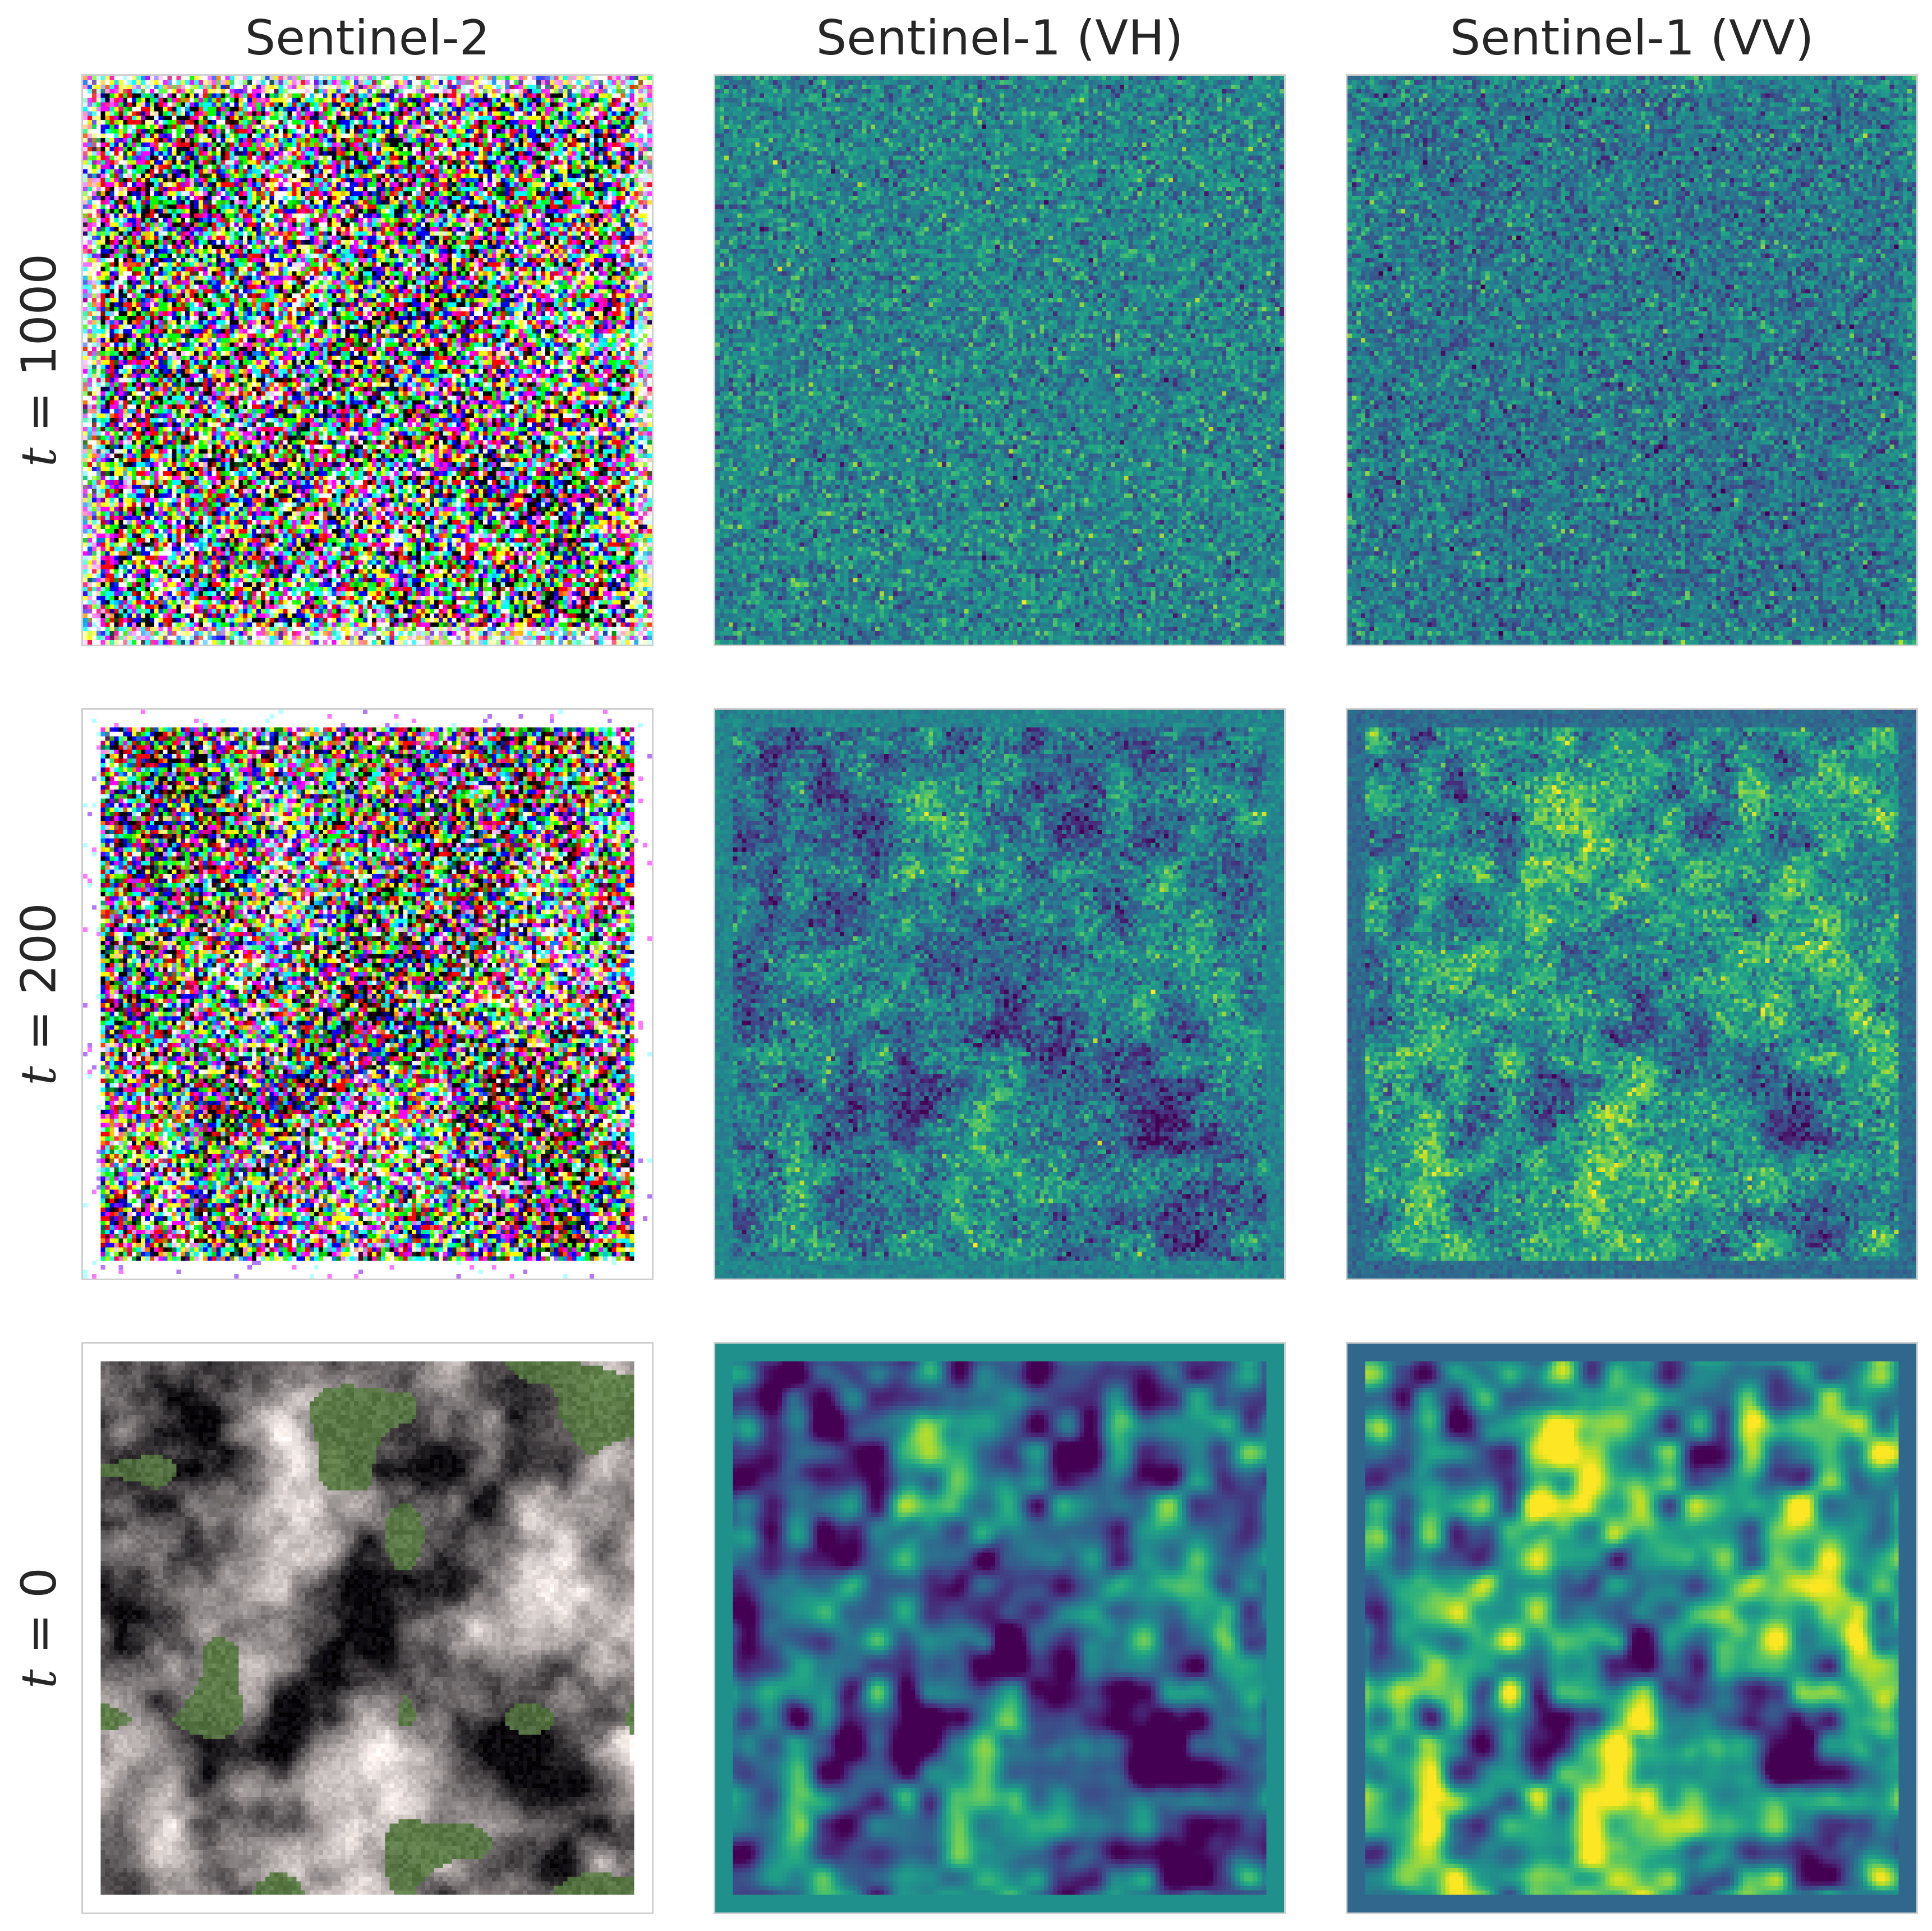 This screenshot has height=1931, width=1932. What do you see at coordinates (1632, 1628) in the screenshot?
I see `sentinel-1-vv-image-t0` at bounding box center [1632, 1628].